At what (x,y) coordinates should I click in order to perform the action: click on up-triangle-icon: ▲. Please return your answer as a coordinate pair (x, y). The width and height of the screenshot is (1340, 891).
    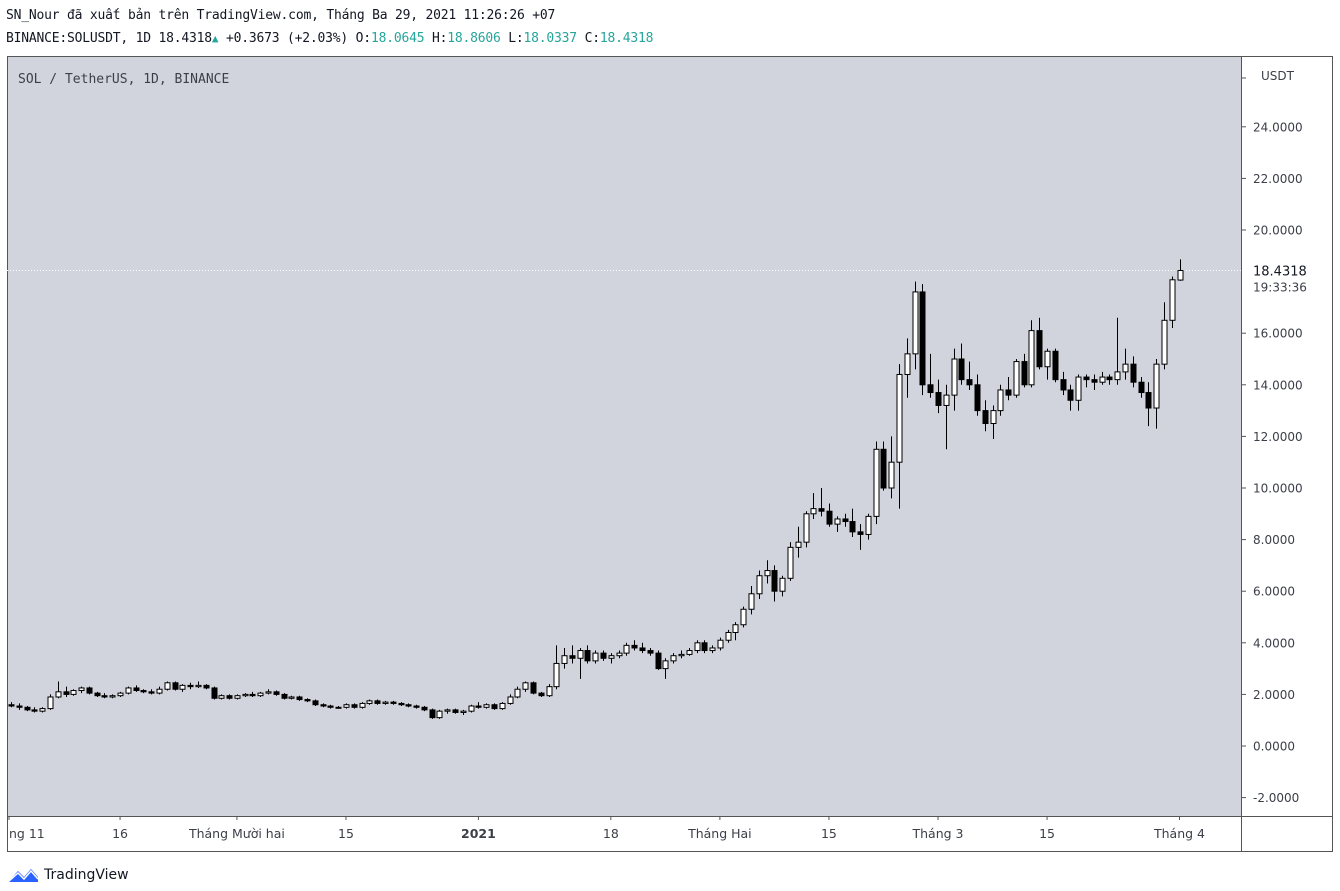
    Looking at the image, I should click on (215, 38).